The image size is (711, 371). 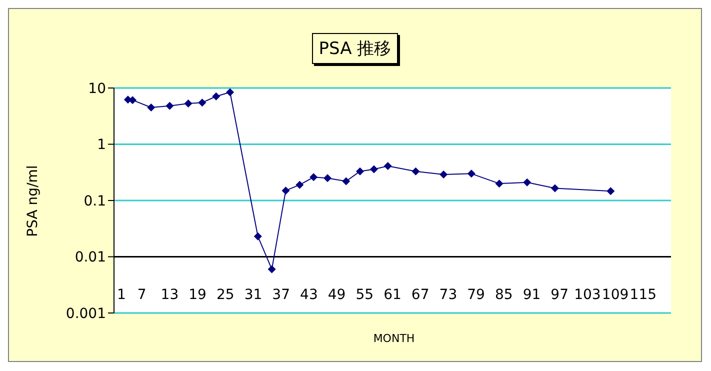 What do you see at coordinates (86, 314) in the screenshot?
I see `y-tick-label: 0.001` at bounding box center [86, 314].